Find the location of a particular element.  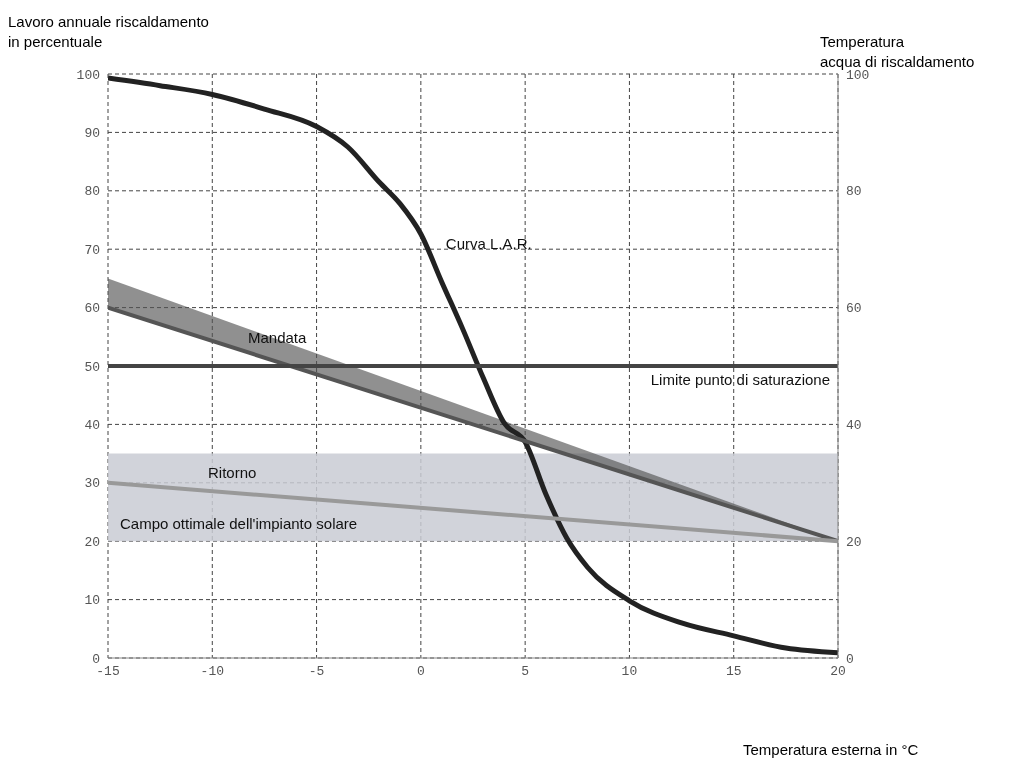

y-tick-label: 60 is located at coordinates (92, 309).